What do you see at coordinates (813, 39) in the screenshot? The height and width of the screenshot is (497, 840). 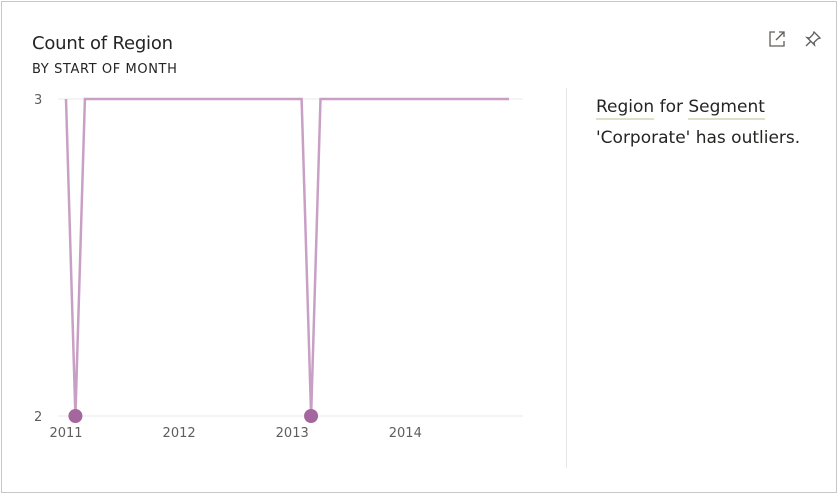 I see `pin-icon` at bounding box center [813, 39].